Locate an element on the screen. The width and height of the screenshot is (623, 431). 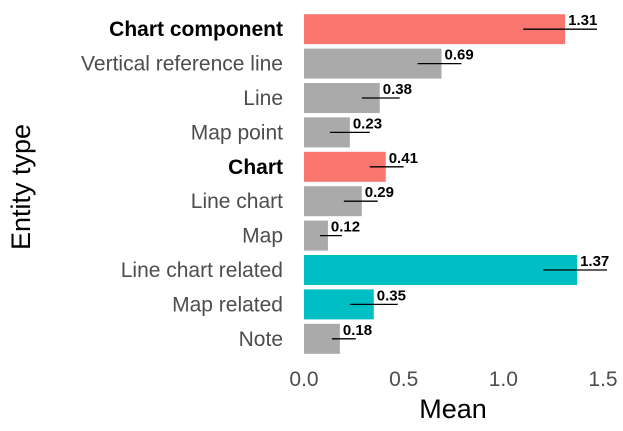
y-axis-title: Entity type is located at coordinates (21, 187).